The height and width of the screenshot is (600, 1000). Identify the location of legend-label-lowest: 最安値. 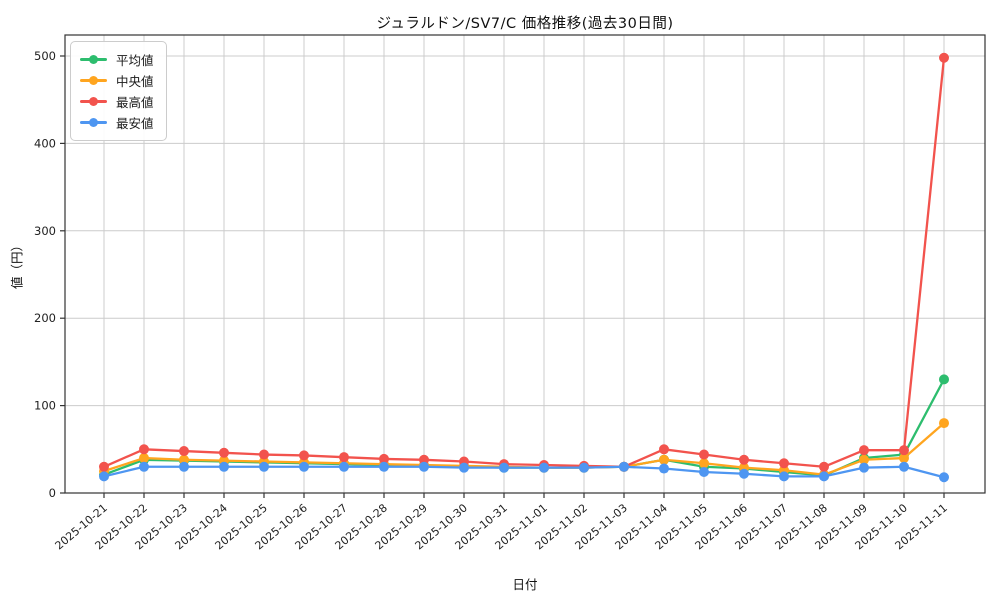
(135, 123).